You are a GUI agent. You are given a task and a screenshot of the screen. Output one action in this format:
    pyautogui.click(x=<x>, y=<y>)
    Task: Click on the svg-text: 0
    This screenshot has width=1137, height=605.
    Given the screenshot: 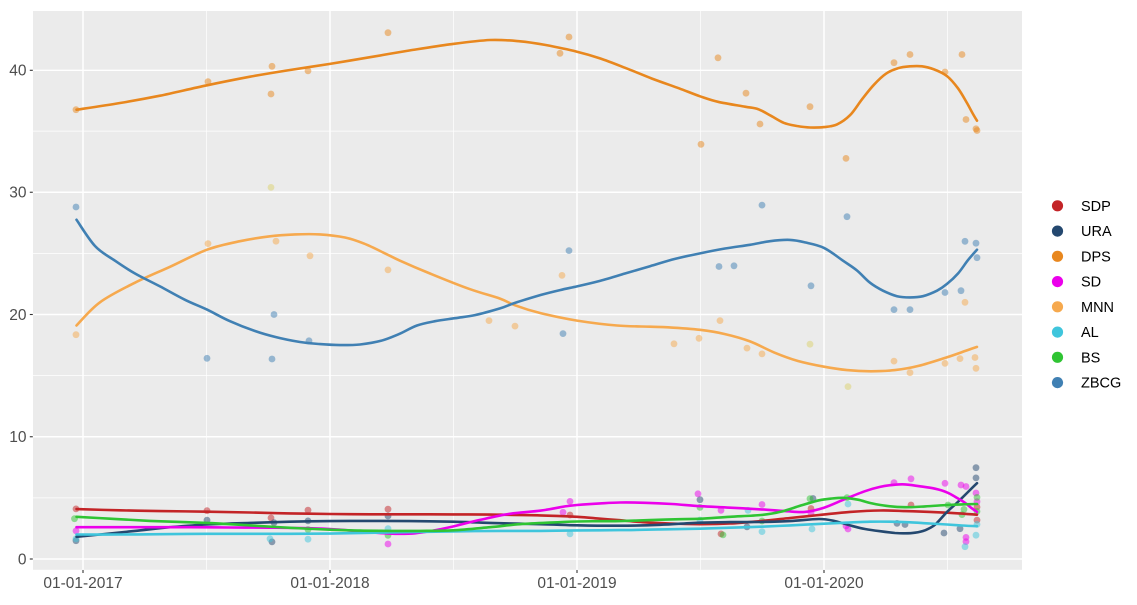 What is the action you would take?
    pyautogui.click(x=22, y=559)
    